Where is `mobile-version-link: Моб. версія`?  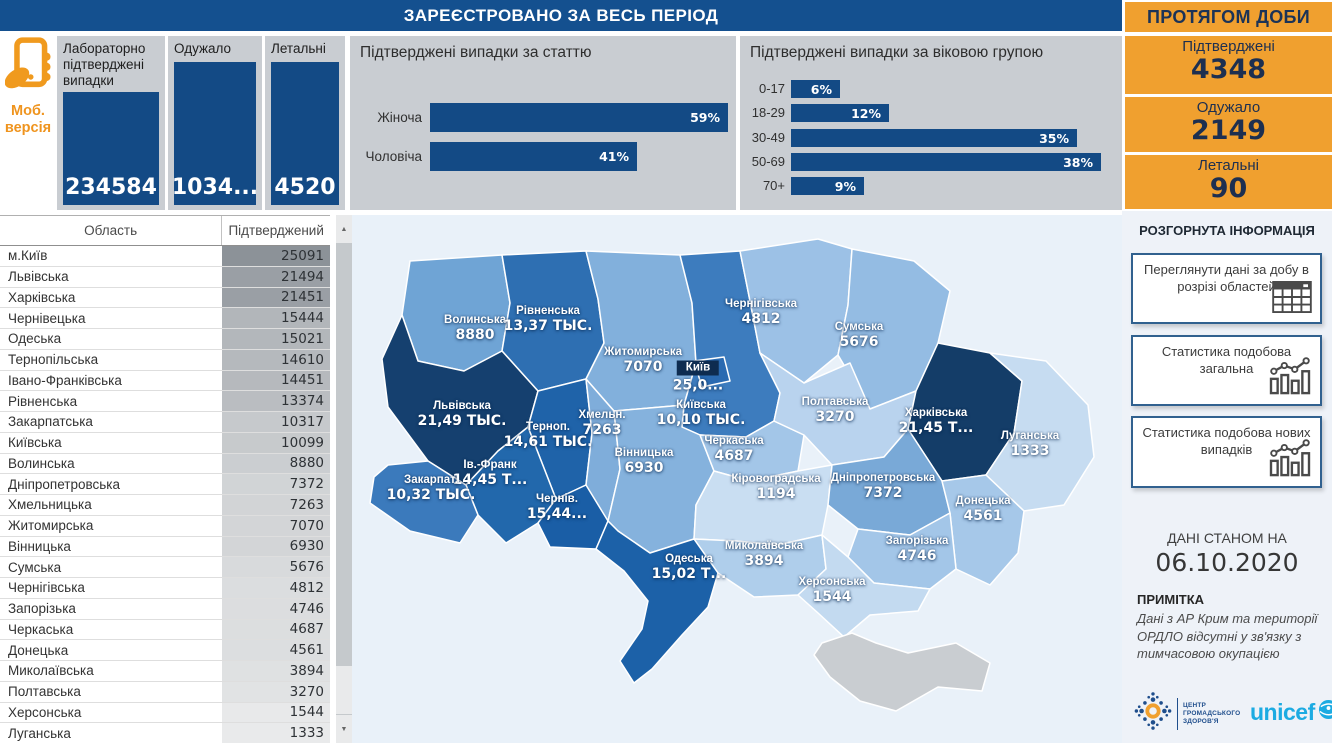
mobile-version-link: Моб. версія is located at coordinates (28, 111).